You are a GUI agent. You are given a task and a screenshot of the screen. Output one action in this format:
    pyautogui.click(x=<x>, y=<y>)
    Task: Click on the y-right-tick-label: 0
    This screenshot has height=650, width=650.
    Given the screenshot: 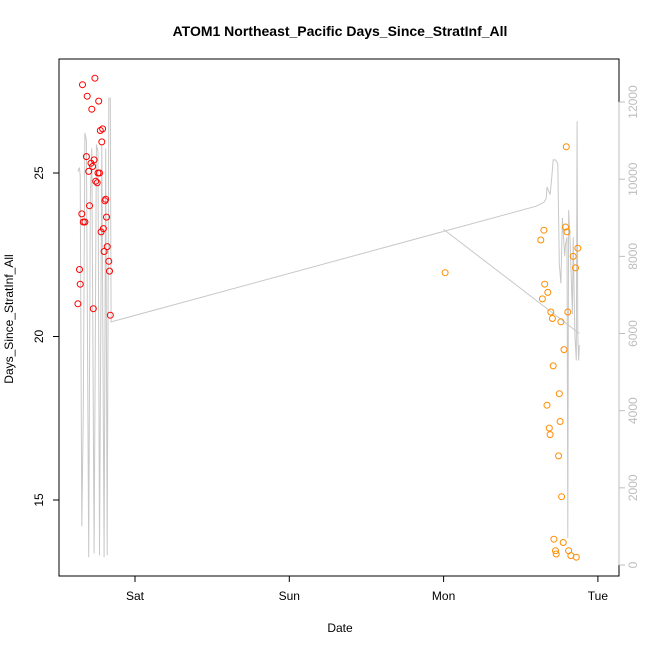 What is the action you would take?
    pyautogui.click(x=633, y=564)
    